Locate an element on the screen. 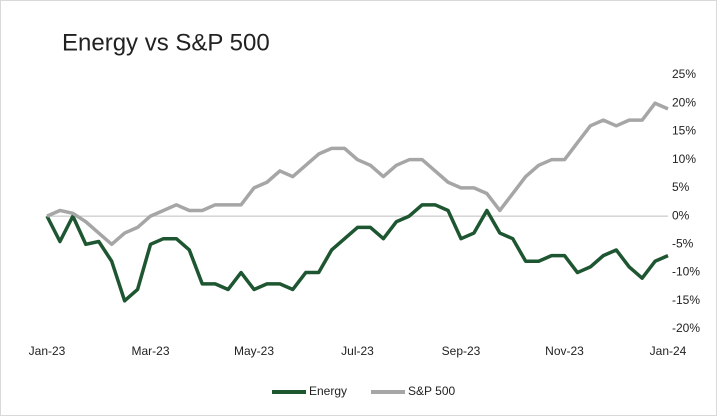 Image resolution: width=718 pixels, height=417 pixels. y-tick-label: 0% is located at coordinates (681, 215).